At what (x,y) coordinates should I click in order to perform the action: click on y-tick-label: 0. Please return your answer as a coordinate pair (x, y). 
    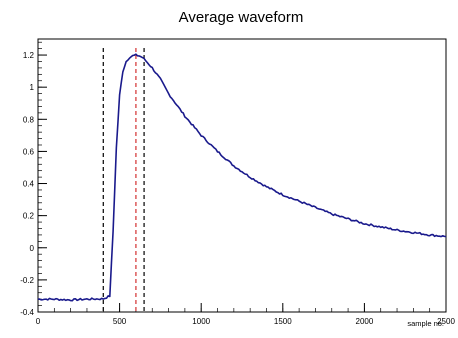
    Looking at the image, I should click on (32, 248).